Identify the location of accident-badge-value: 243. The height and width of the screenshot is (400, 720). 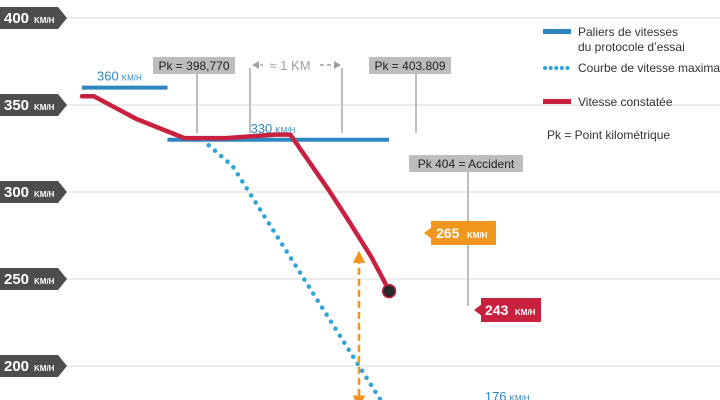
(497, 310).